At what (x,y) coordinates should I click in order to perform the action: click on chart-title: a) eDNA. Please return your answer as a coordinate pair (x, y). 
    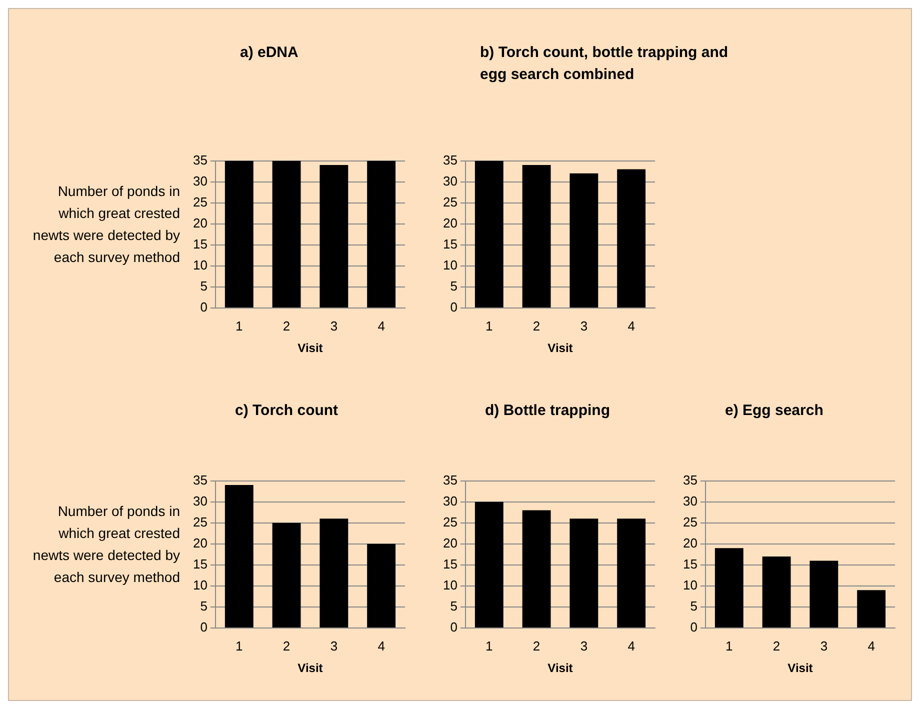
    Looking at the image, I should click on (270, 53).